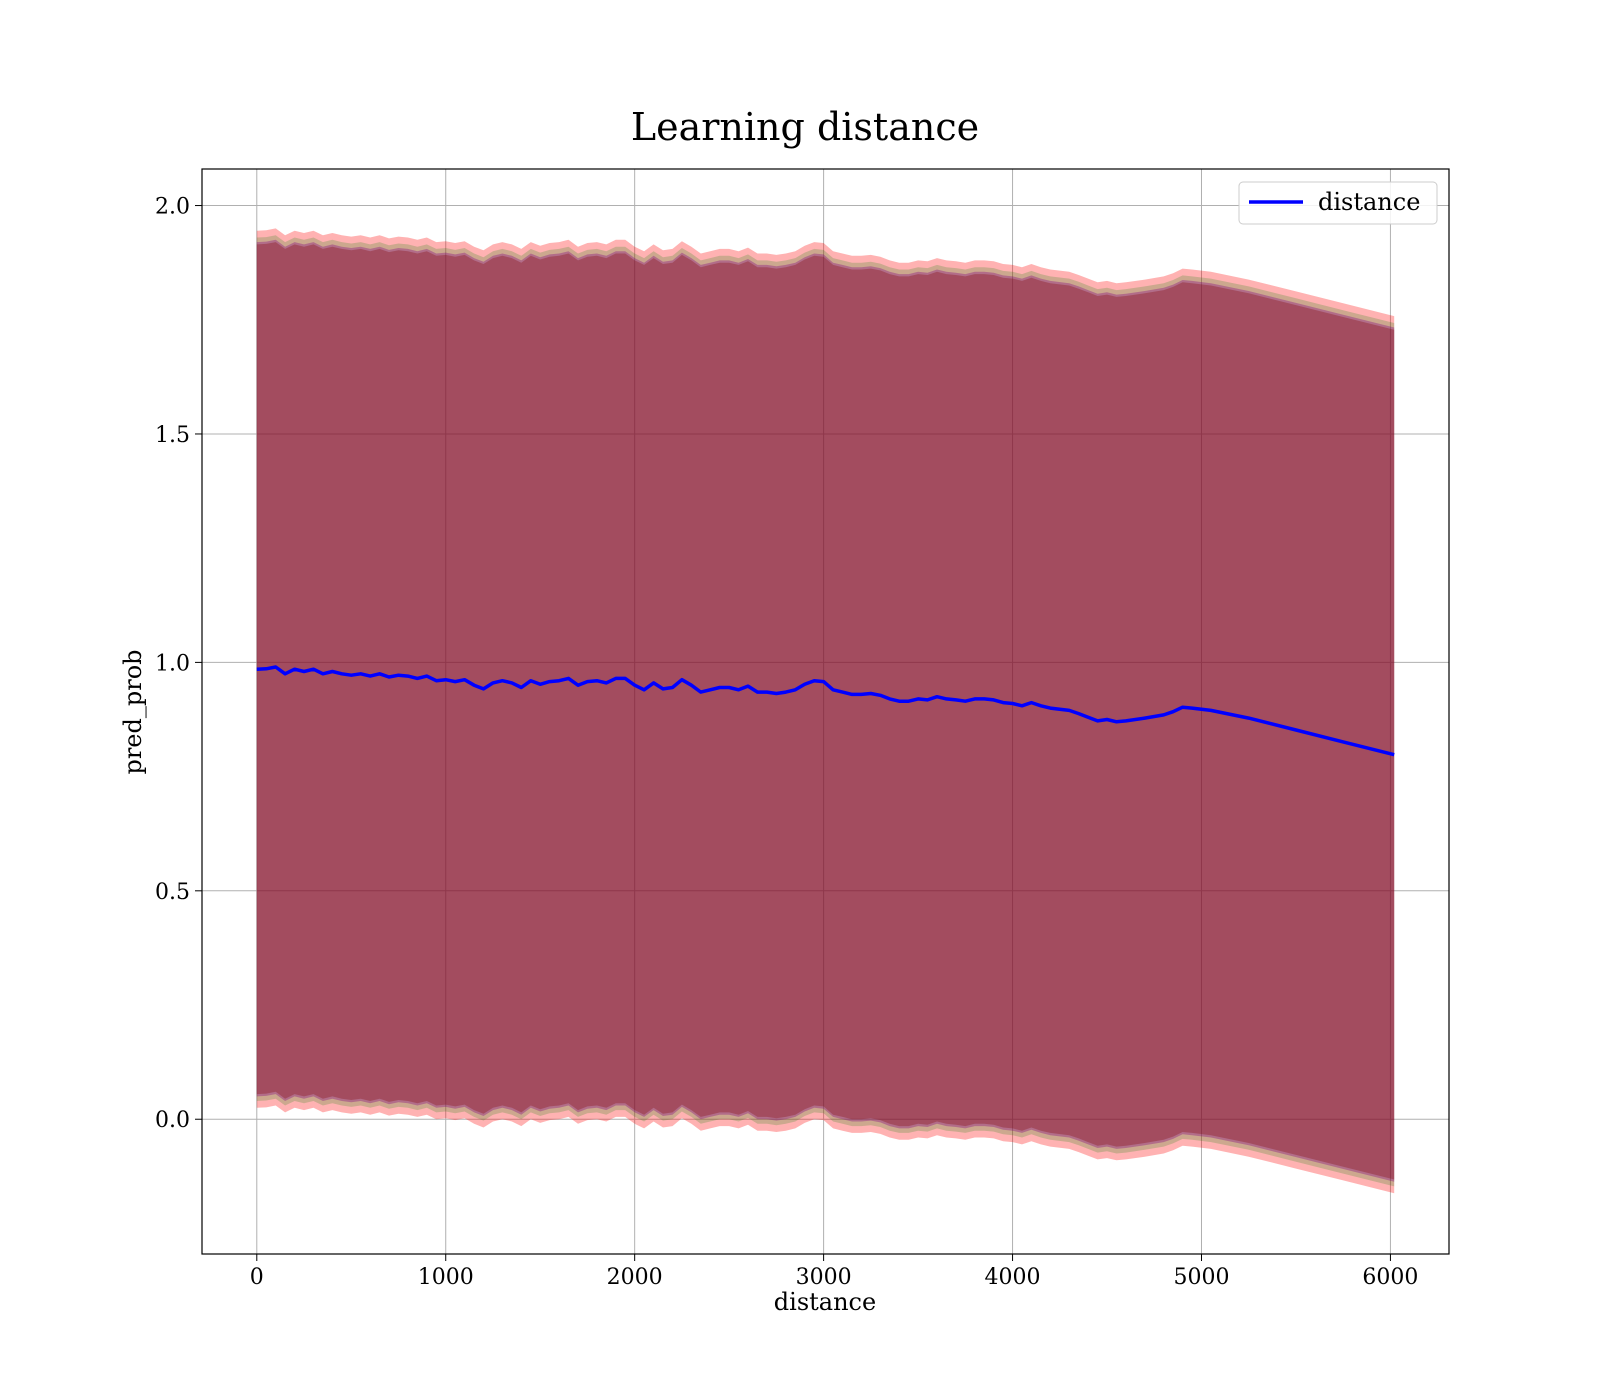 The image size is (1600, 1400). I want to click on x-tick-label: 5000, so click(1201, 1277).